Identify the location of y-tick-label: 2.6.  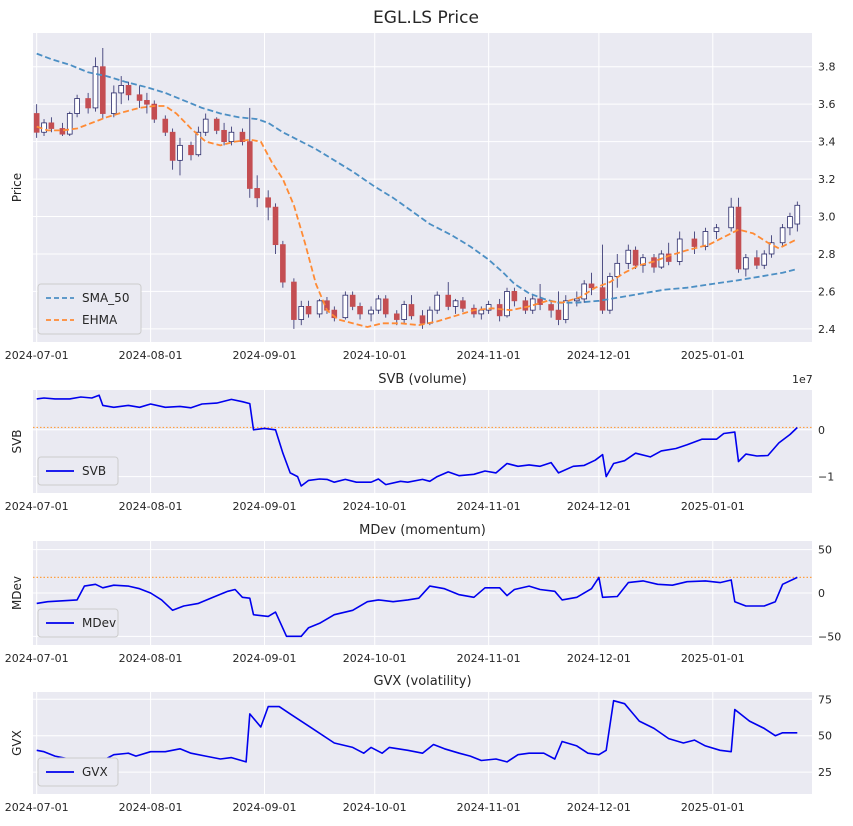
(827, 291).